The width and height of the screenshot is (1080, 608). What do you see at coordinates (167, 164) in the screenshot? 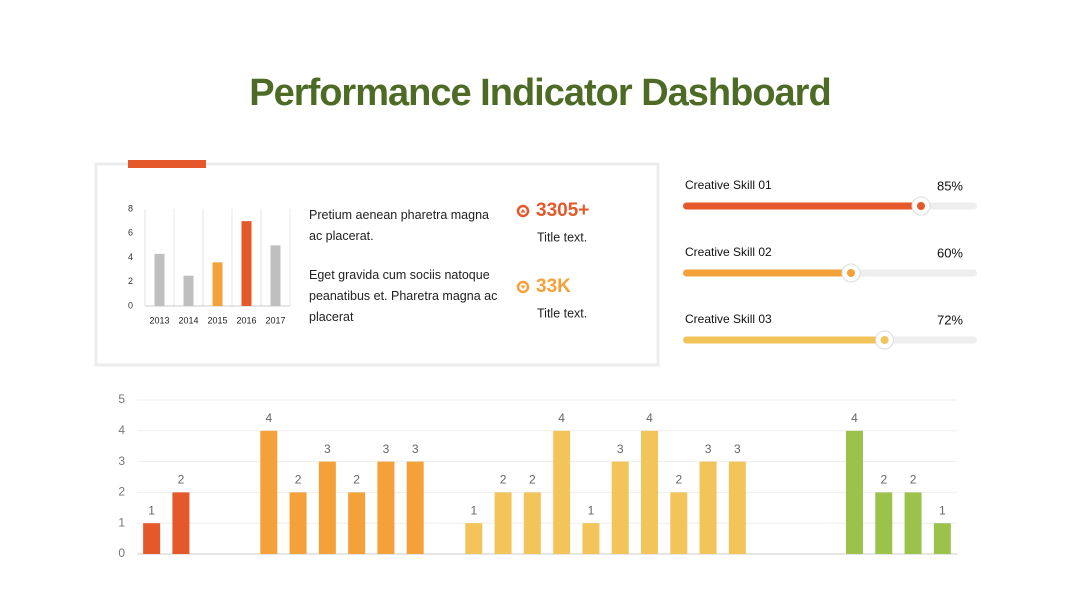
I see `card-tab` at bounding box center [167, 164].